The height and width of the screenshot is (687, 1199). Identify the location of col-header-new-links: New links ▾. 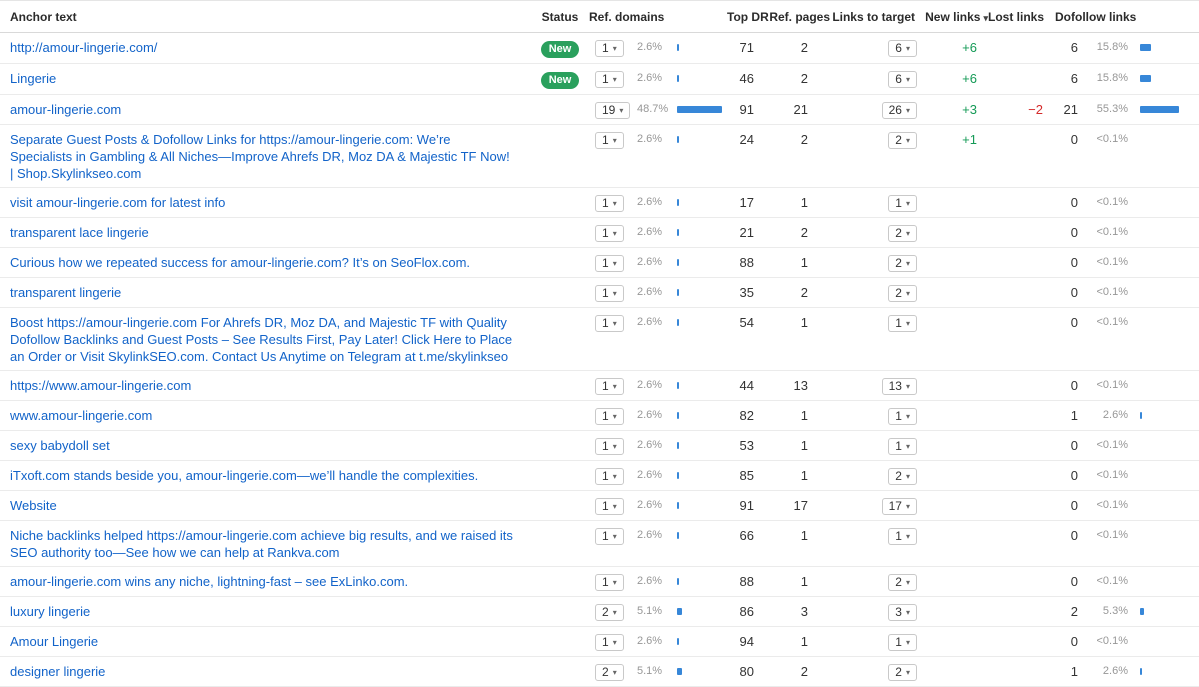
(953, 16).